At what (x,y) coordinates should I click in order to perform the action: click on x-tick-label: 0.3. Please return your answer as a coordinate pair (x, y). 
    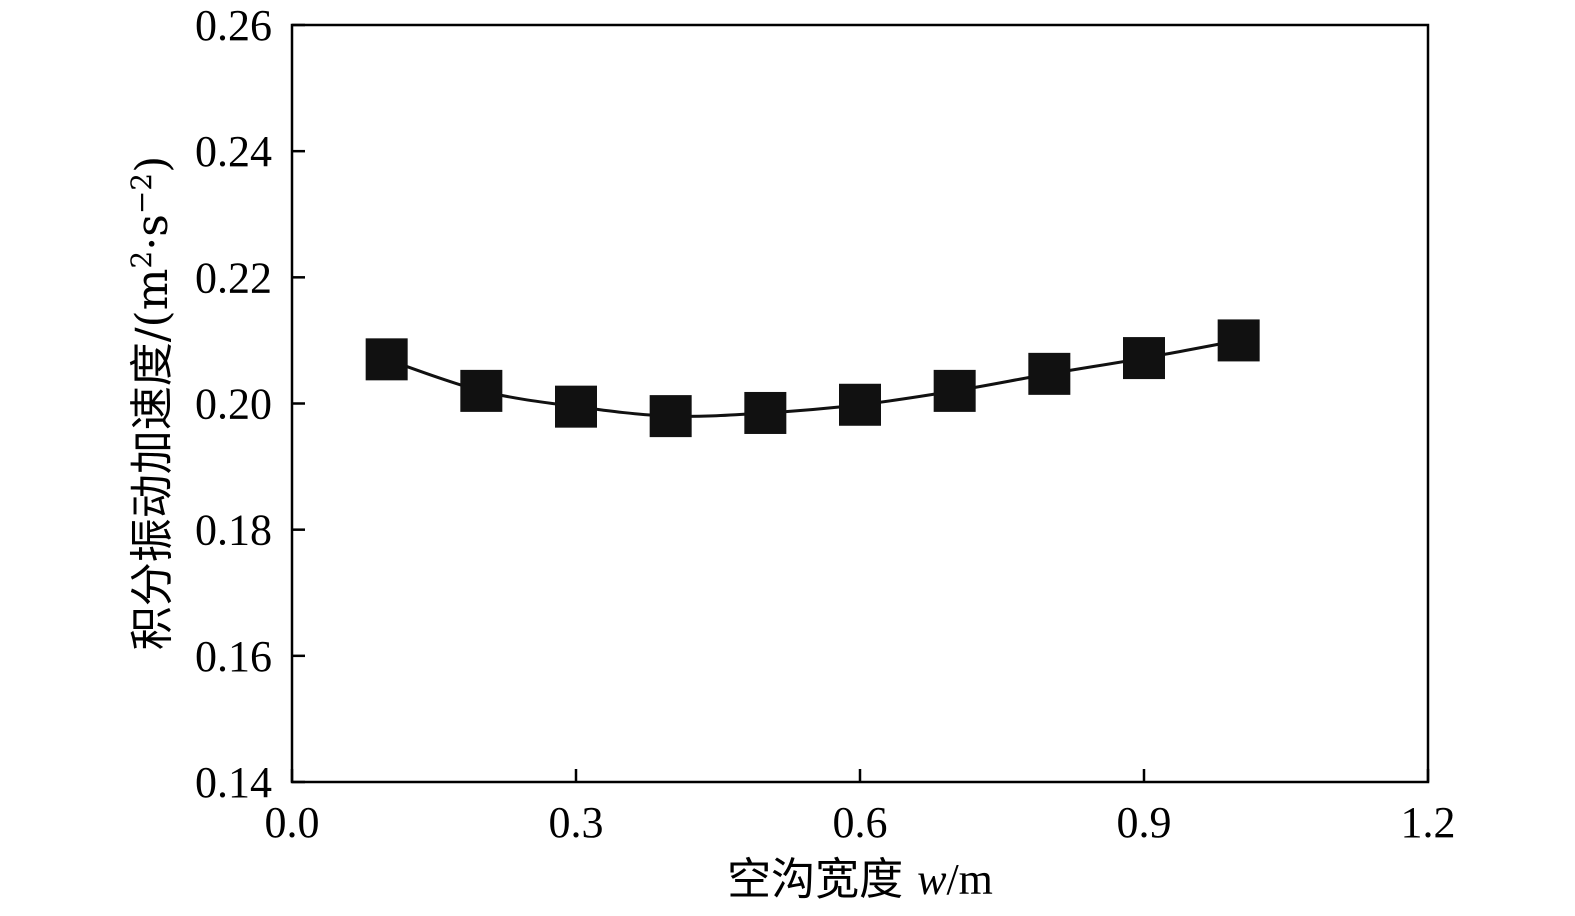
    Looking at the image, I should click on (576, 822).